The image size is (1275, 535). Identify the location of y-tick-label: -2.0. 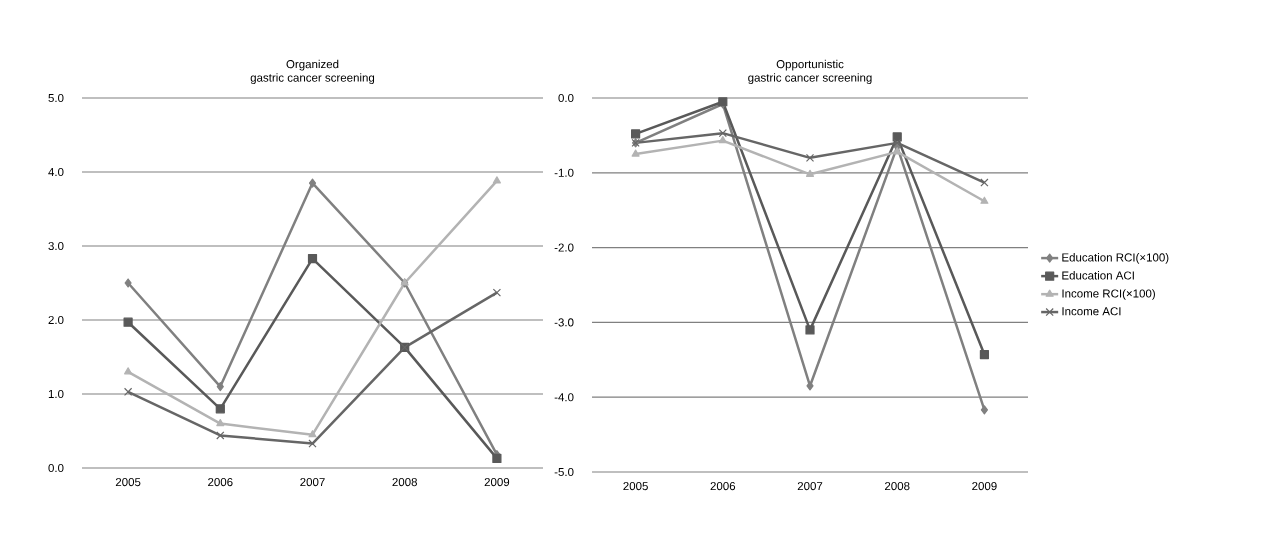
(564, 247).